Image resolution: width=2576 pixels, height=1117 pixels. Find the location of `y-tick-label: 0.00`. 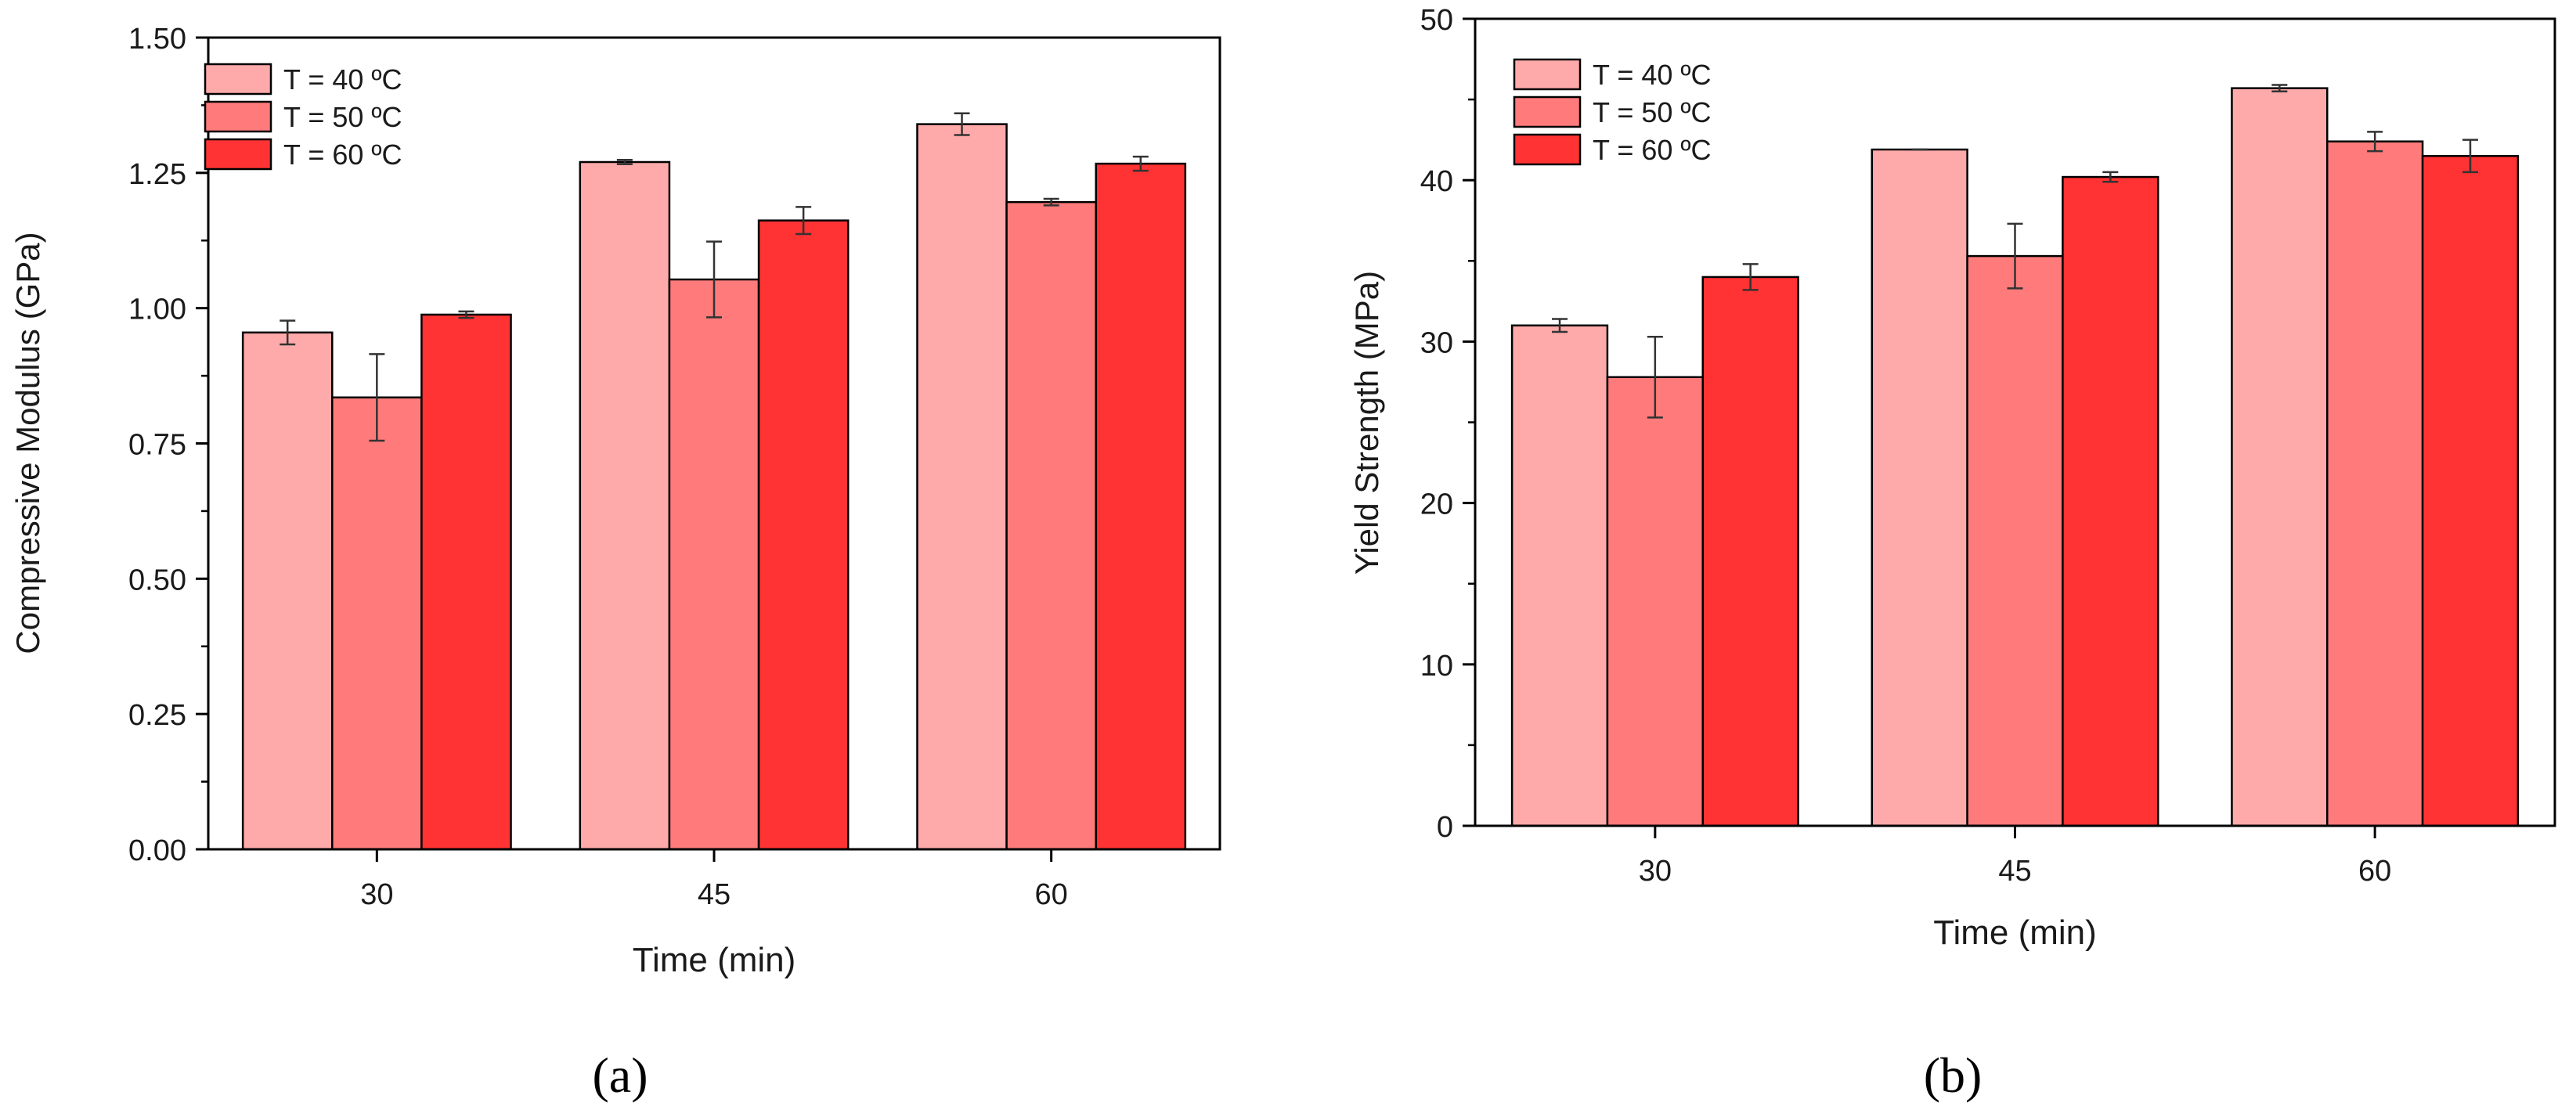

y-tick-label: 0.00 is located at coordinates (157, 851).